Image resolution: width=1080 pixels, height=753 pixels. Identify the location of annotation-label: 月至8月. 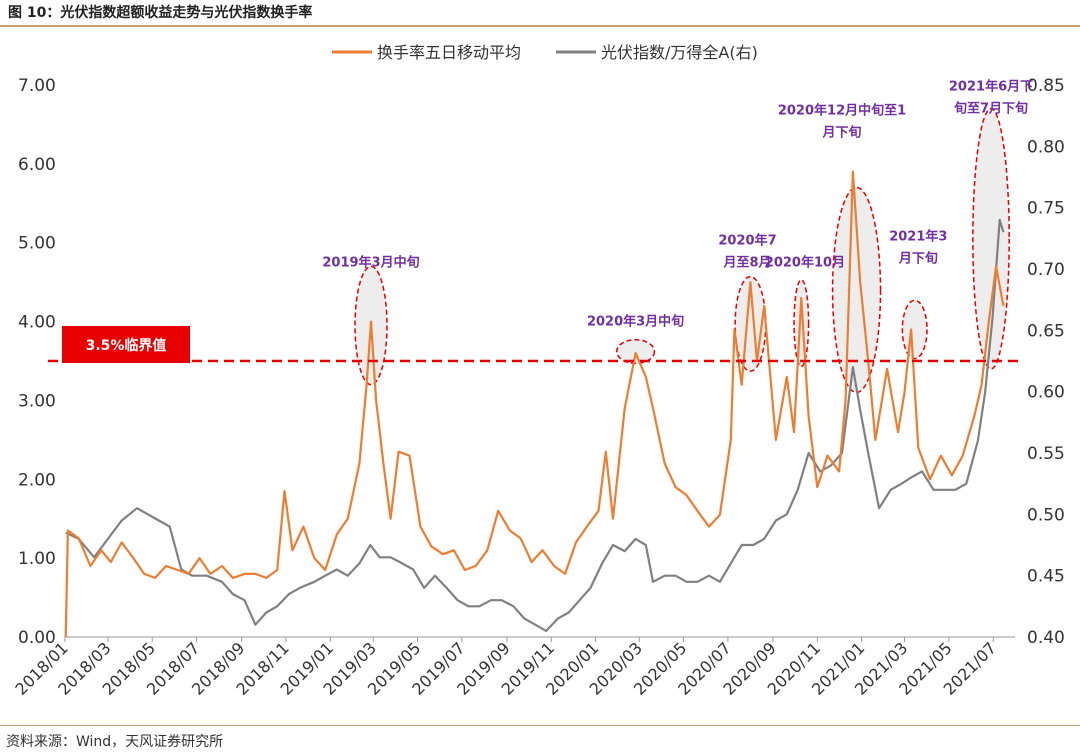
(746, 262).